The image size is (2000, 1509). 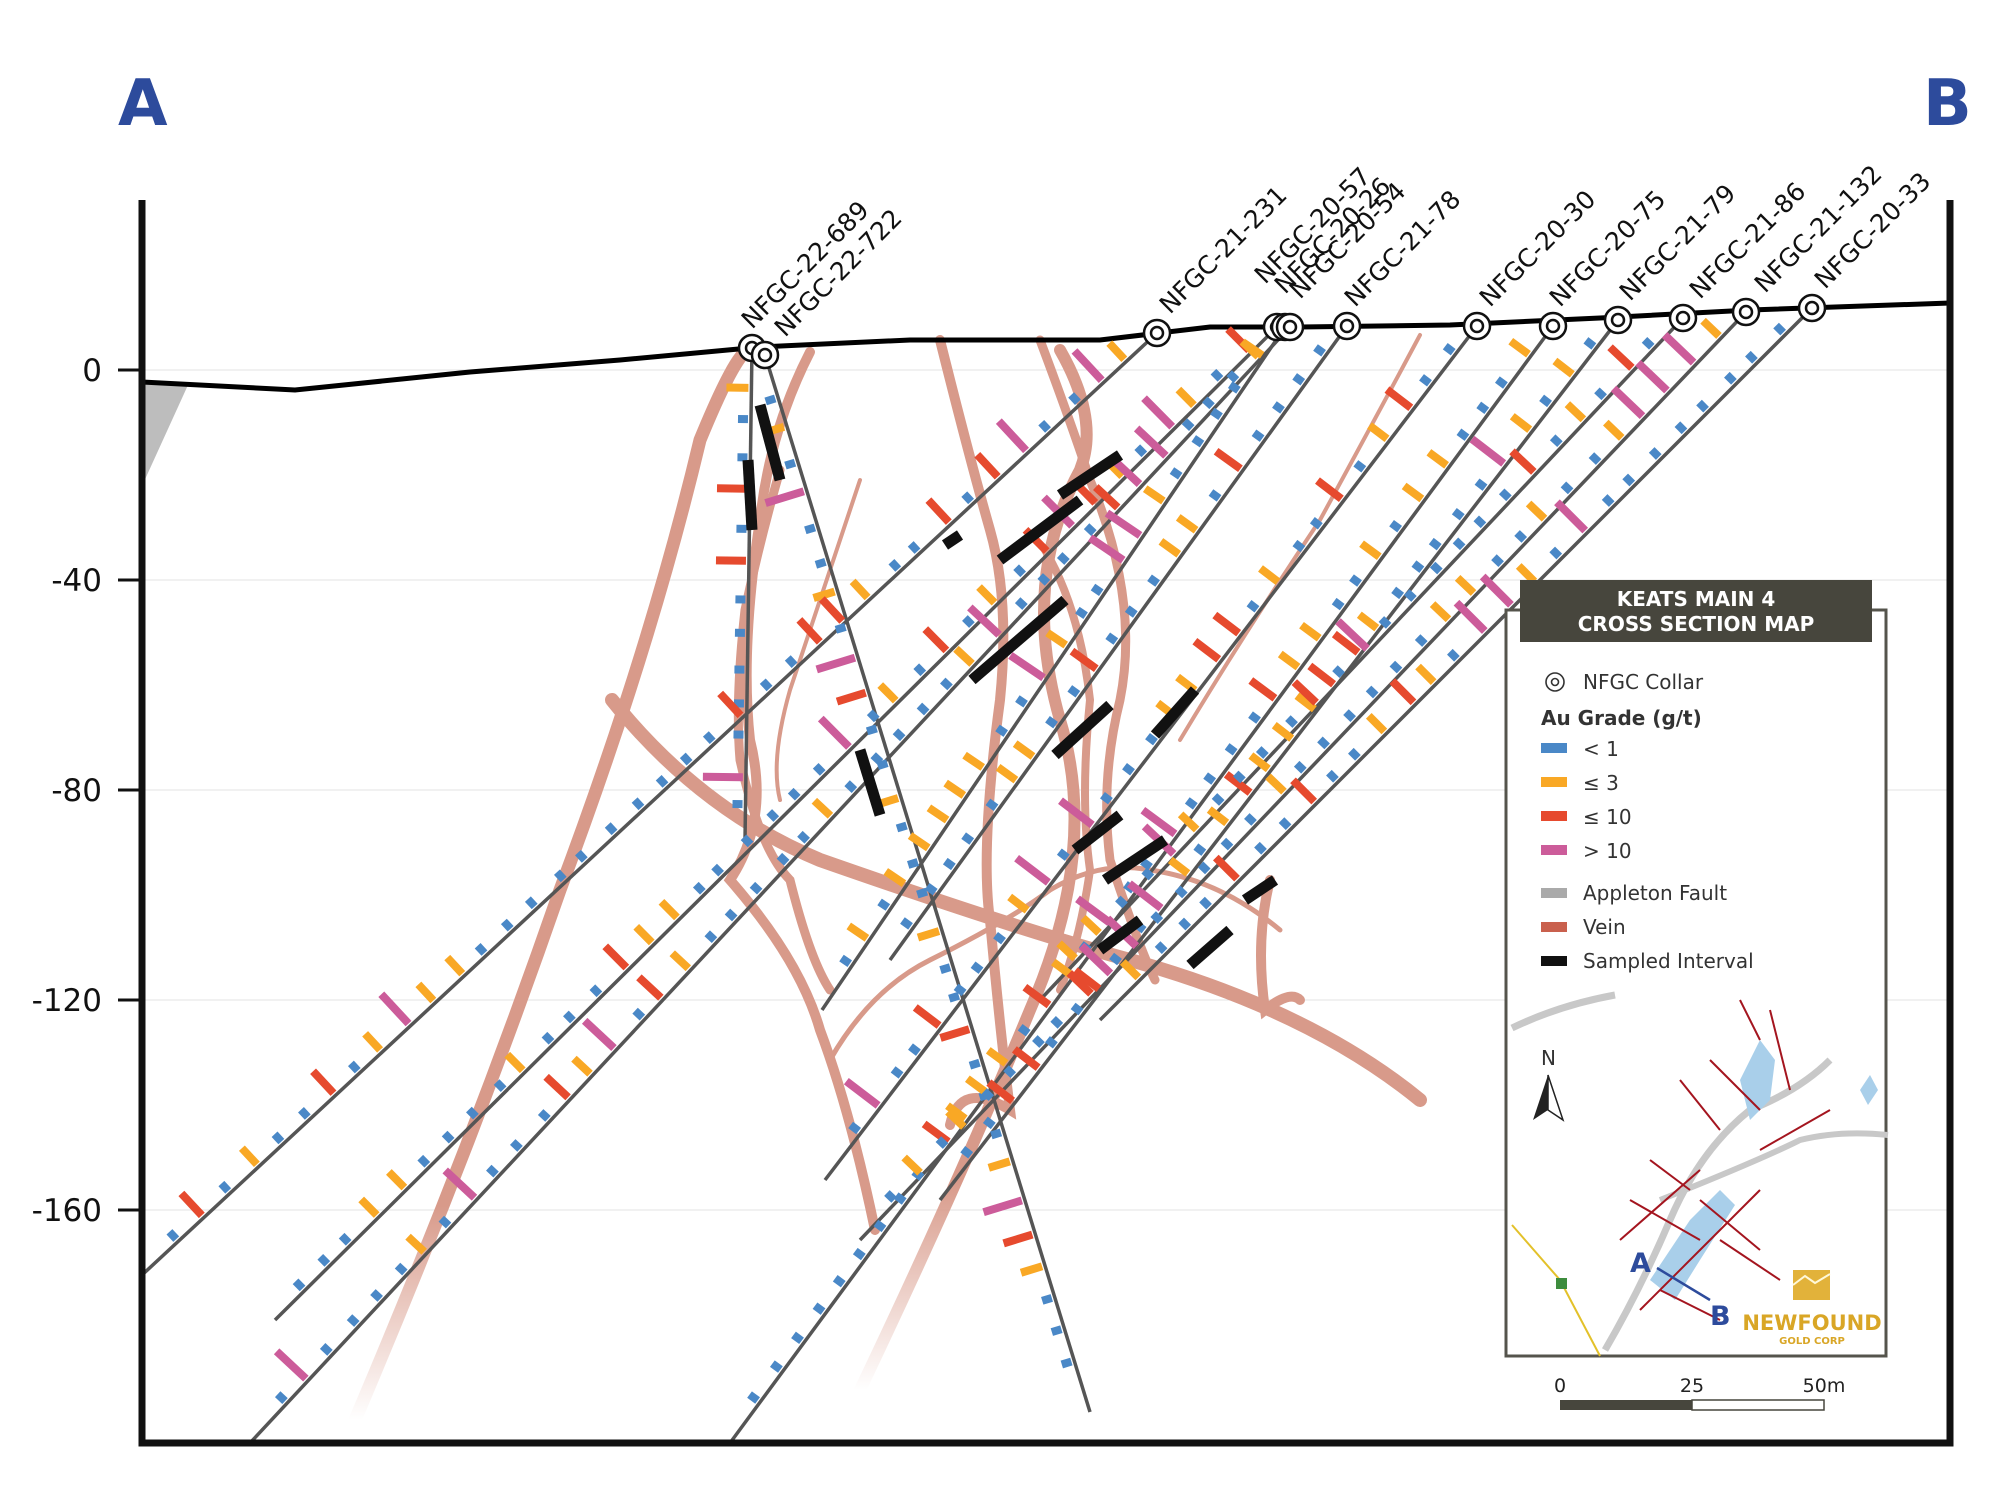 What do you see at coordinates (1554, 893) in the screenshot?
I see `legend-swatch-fault` at bounding box center [1554, 893].